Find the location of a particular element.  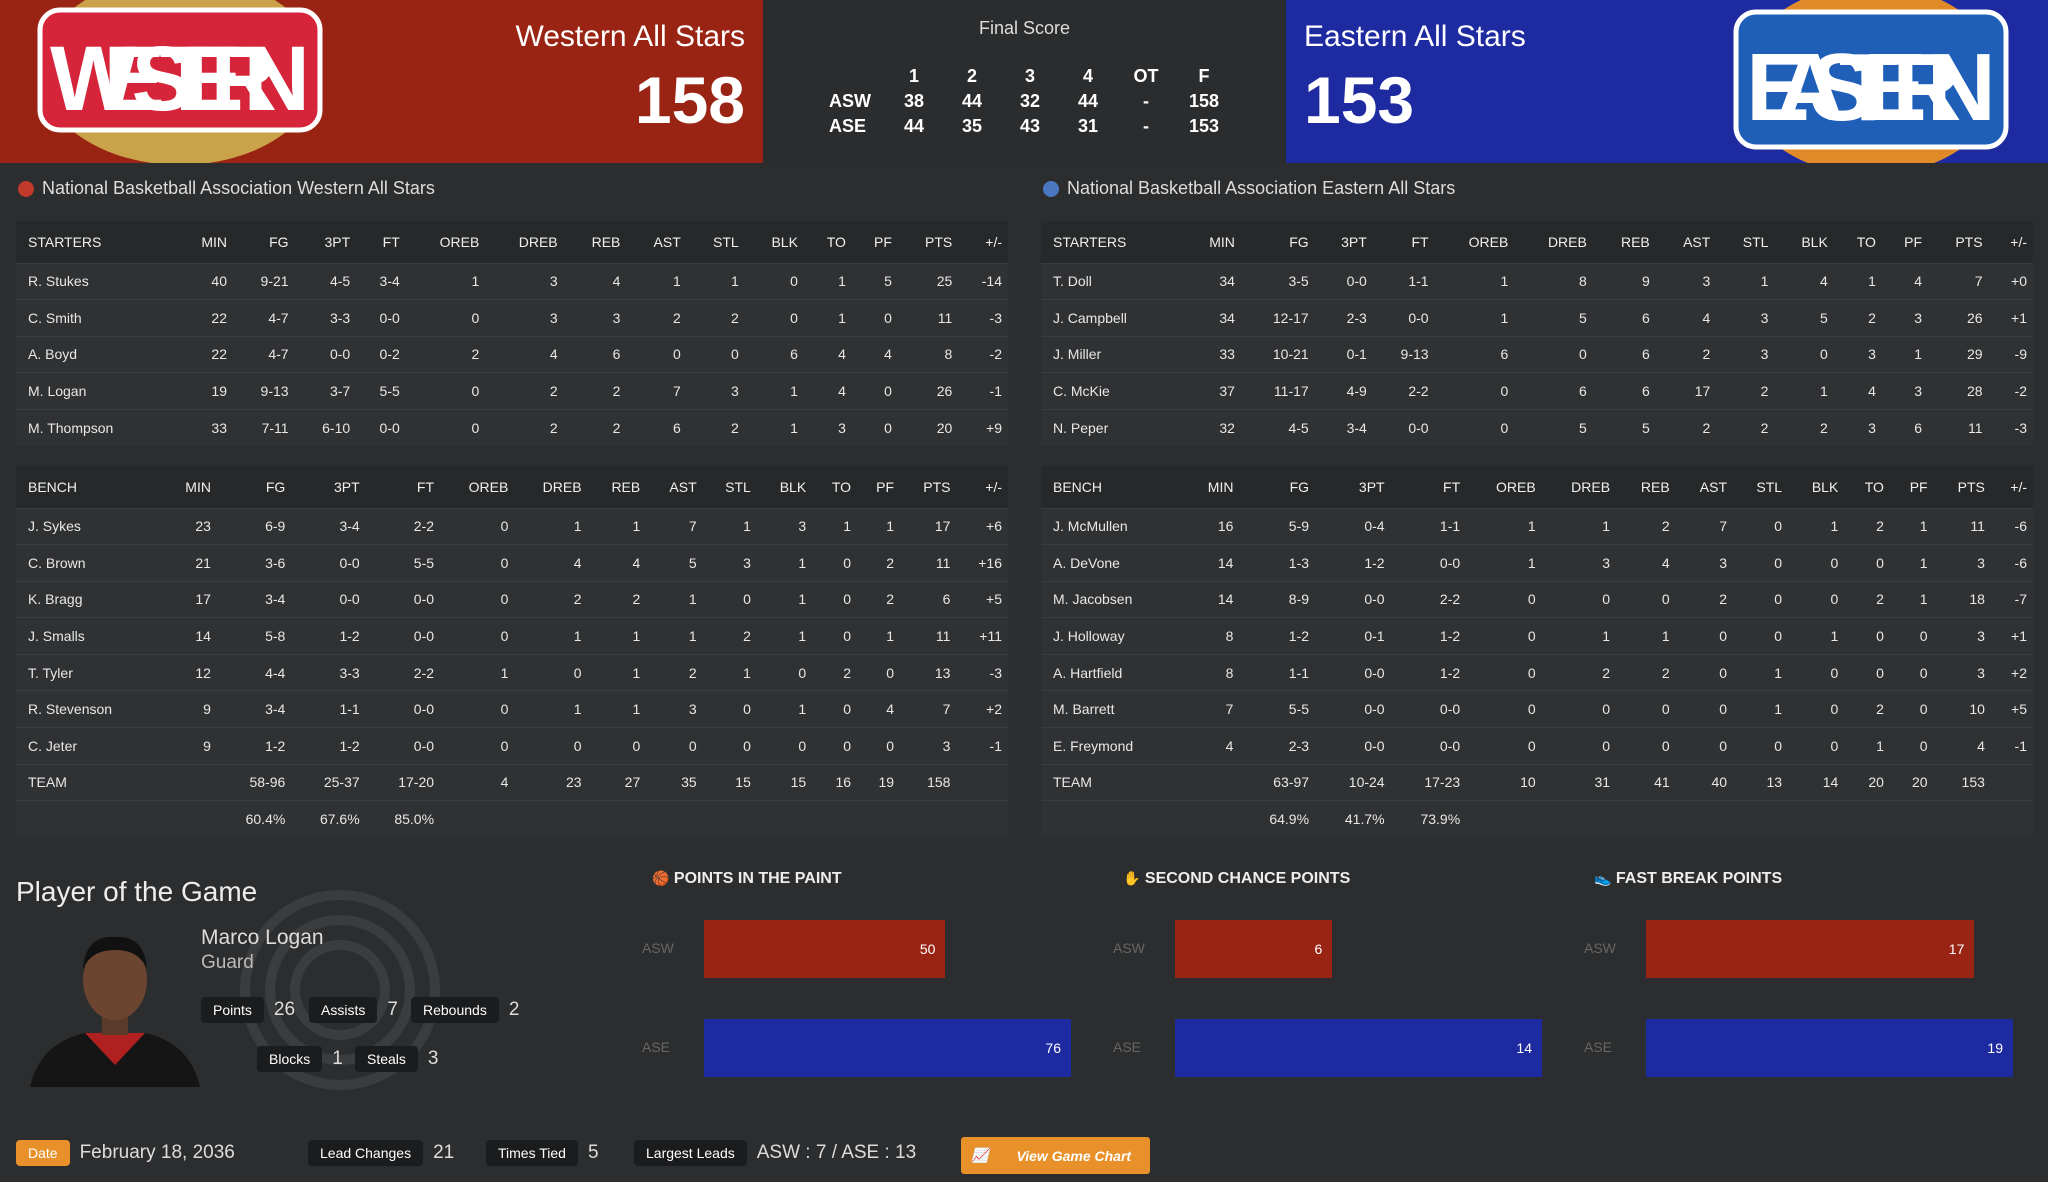

stat-cell: -9 is located at coordinates (2010, 354).